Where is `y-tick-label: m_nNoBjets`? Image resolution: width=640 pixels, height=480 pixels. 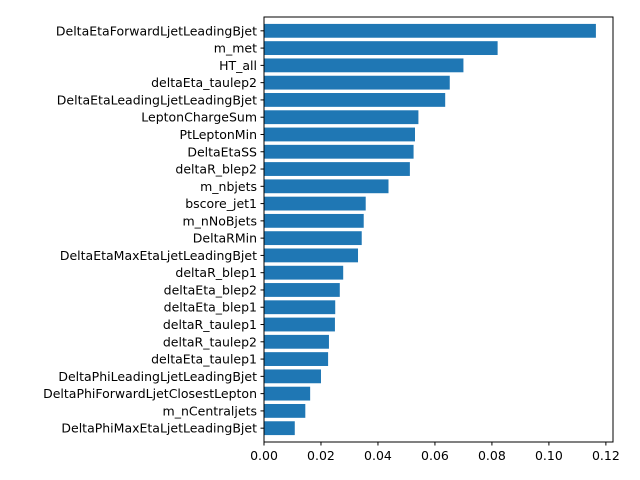 y-tick-label: m_nNoBjets is located at coordinates (220, 220).